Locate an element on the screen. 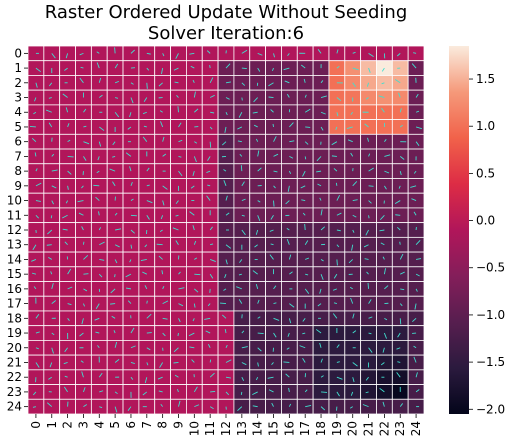 This screenshot has height=448, width=511. x-tick-label: 7 is located at coordinates (147, 425).